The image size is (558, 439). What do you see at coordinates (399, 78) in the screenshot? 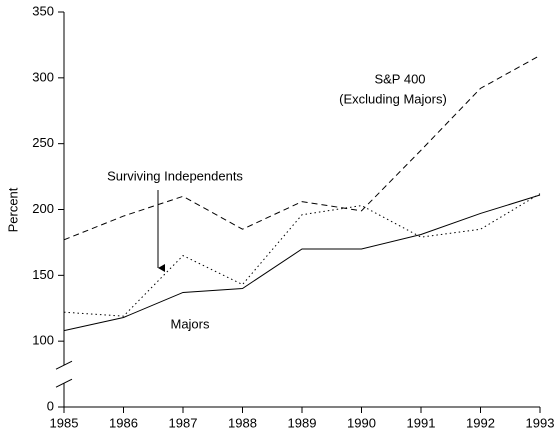
I see `series-label: S&P 400` at bounding box center [399, 78].